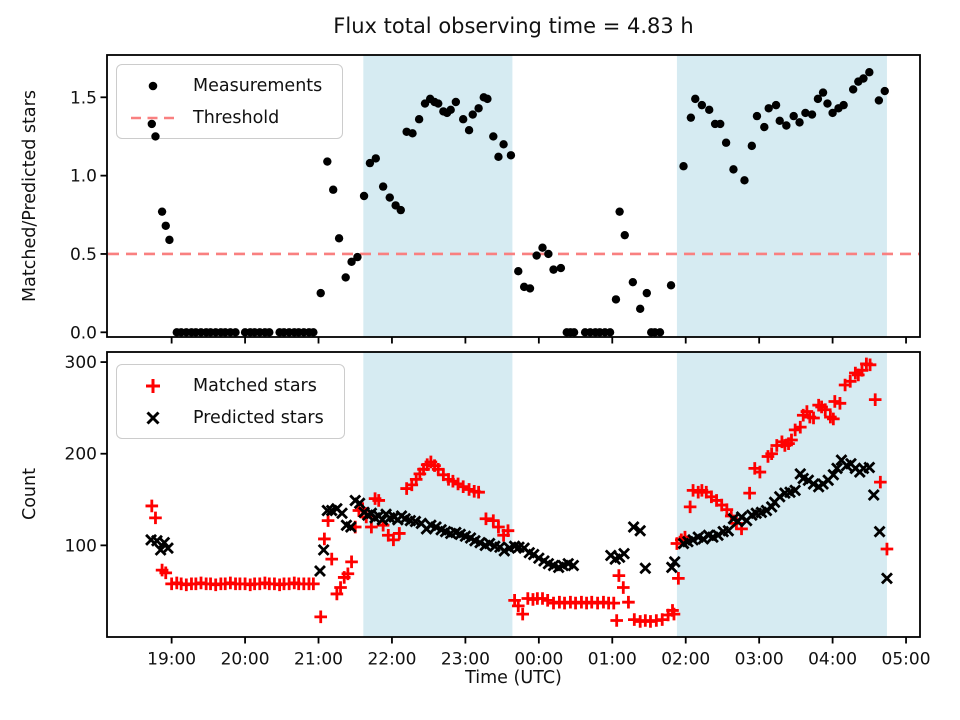  What do you see at coordinates (245, 660) in the screenshot?
I see `x-tick-label: 20:00` at bounding box center [245, 660].